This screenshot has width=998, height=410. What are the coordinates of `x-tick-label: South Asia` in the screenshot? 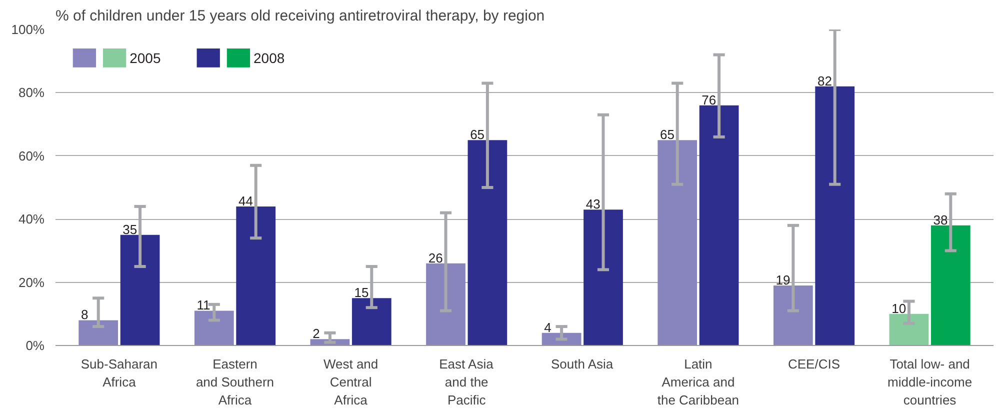 It's located at (582, 364).